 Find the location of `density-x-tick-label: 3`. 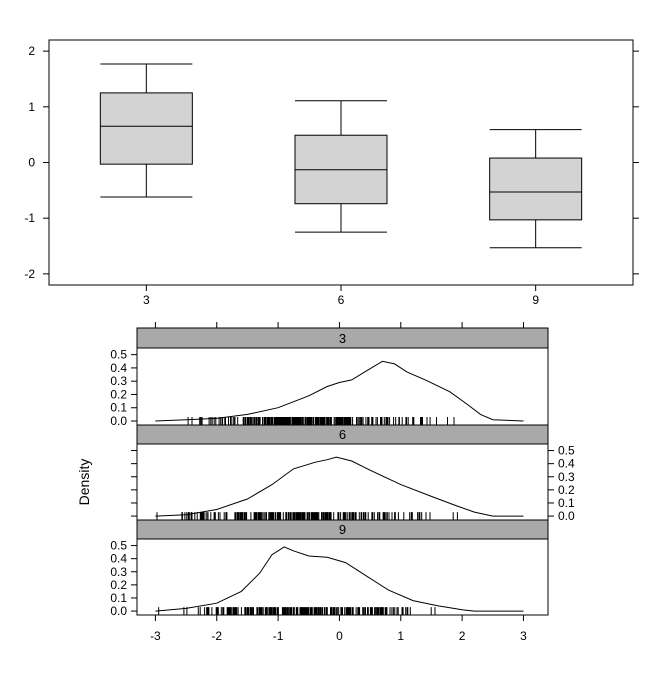

density-x-tick-label: 3 is located at coordinates (523, 636).